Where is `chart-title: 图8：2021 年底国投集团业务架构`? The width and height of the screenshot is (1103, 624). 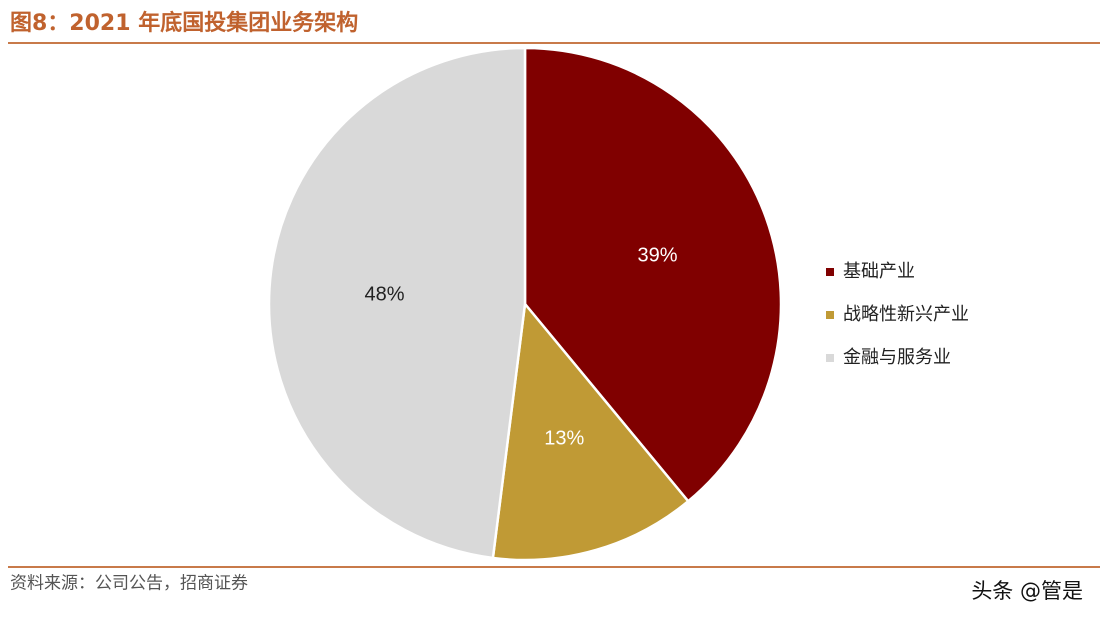
chart-title: 图8：2021 年底国投集团业务架构 is located at coordinates (184, 23).